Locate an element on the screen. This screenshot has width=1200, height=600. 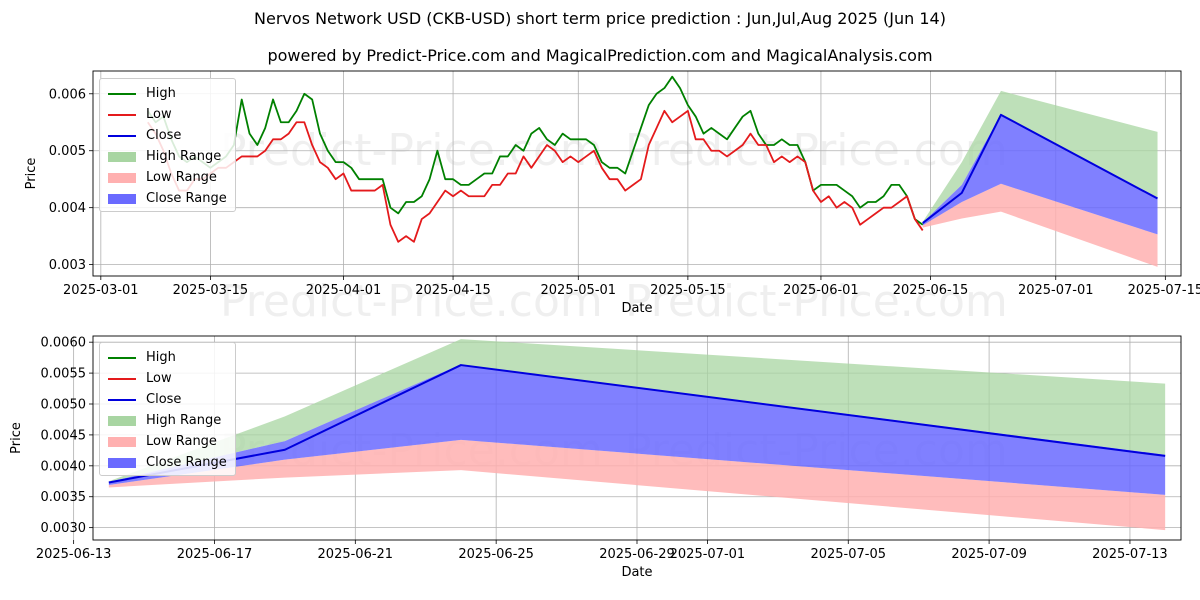
bottom-ytick-label: 0.0035 is located at coordinates (64, 497).